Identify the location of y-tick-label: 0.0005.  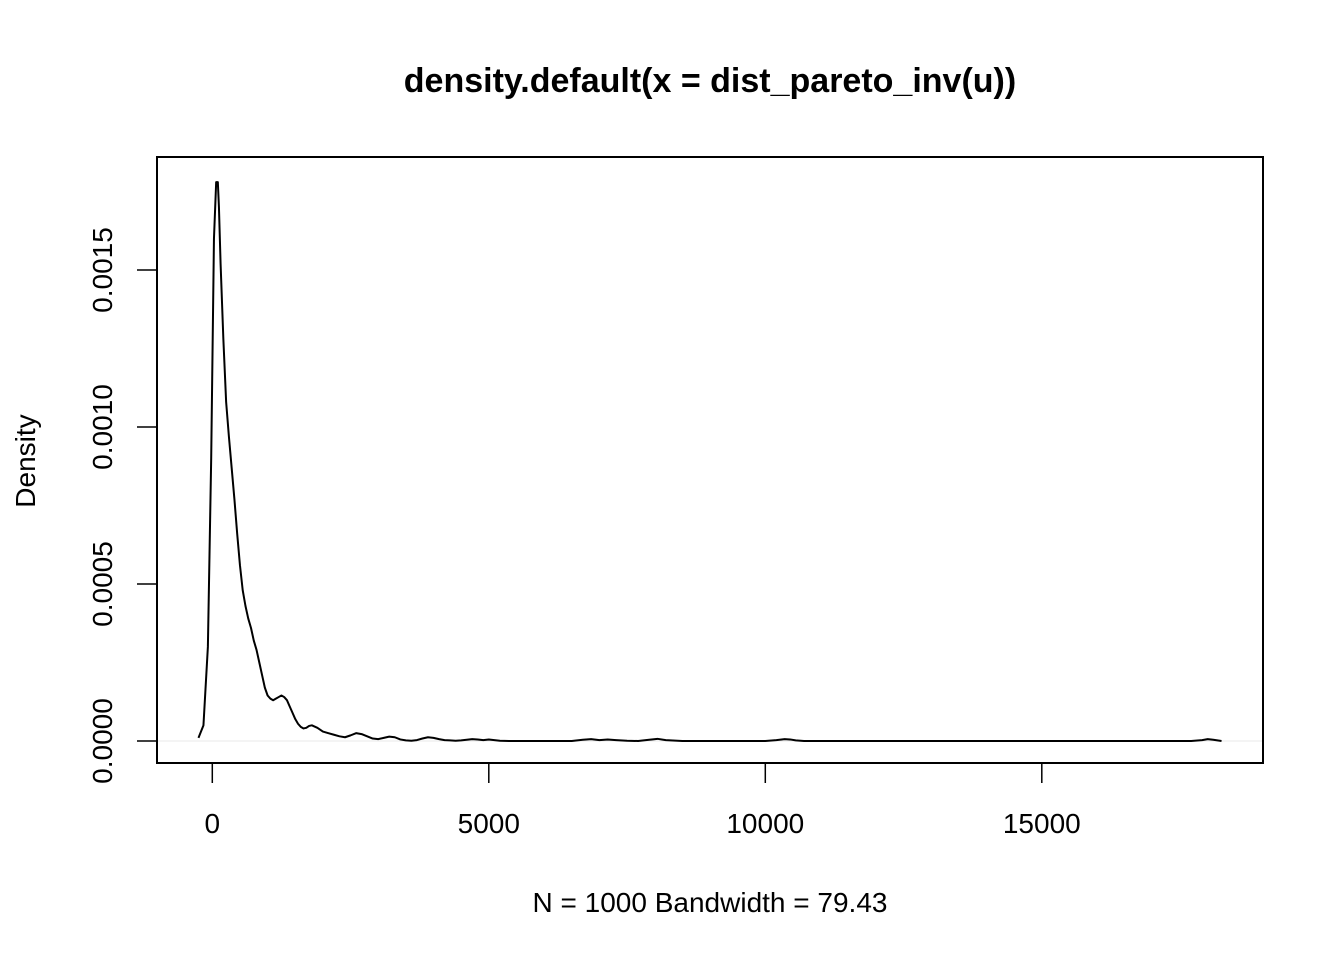
(102, 584).